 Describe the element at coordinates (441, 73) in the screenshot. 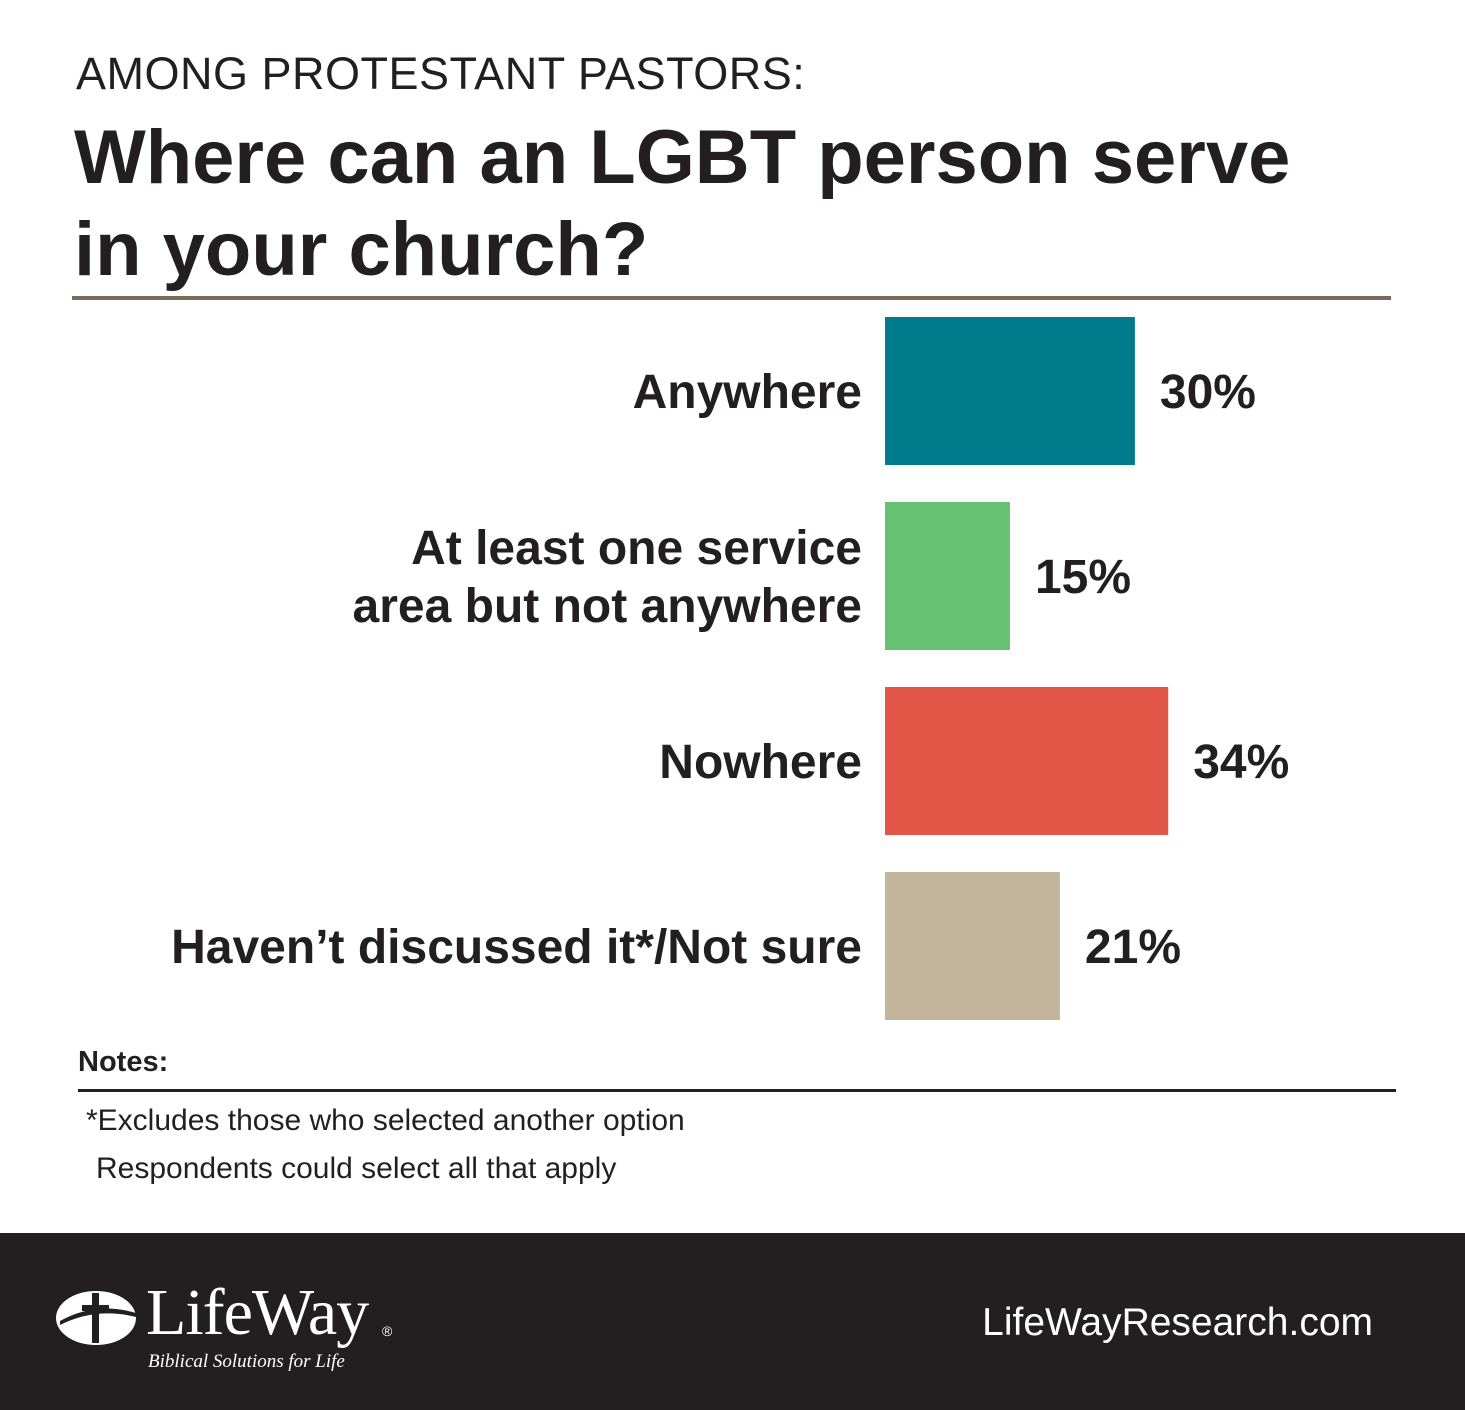

I see `kicker: AMONG PROTESTANT PASTORS:` at that location.